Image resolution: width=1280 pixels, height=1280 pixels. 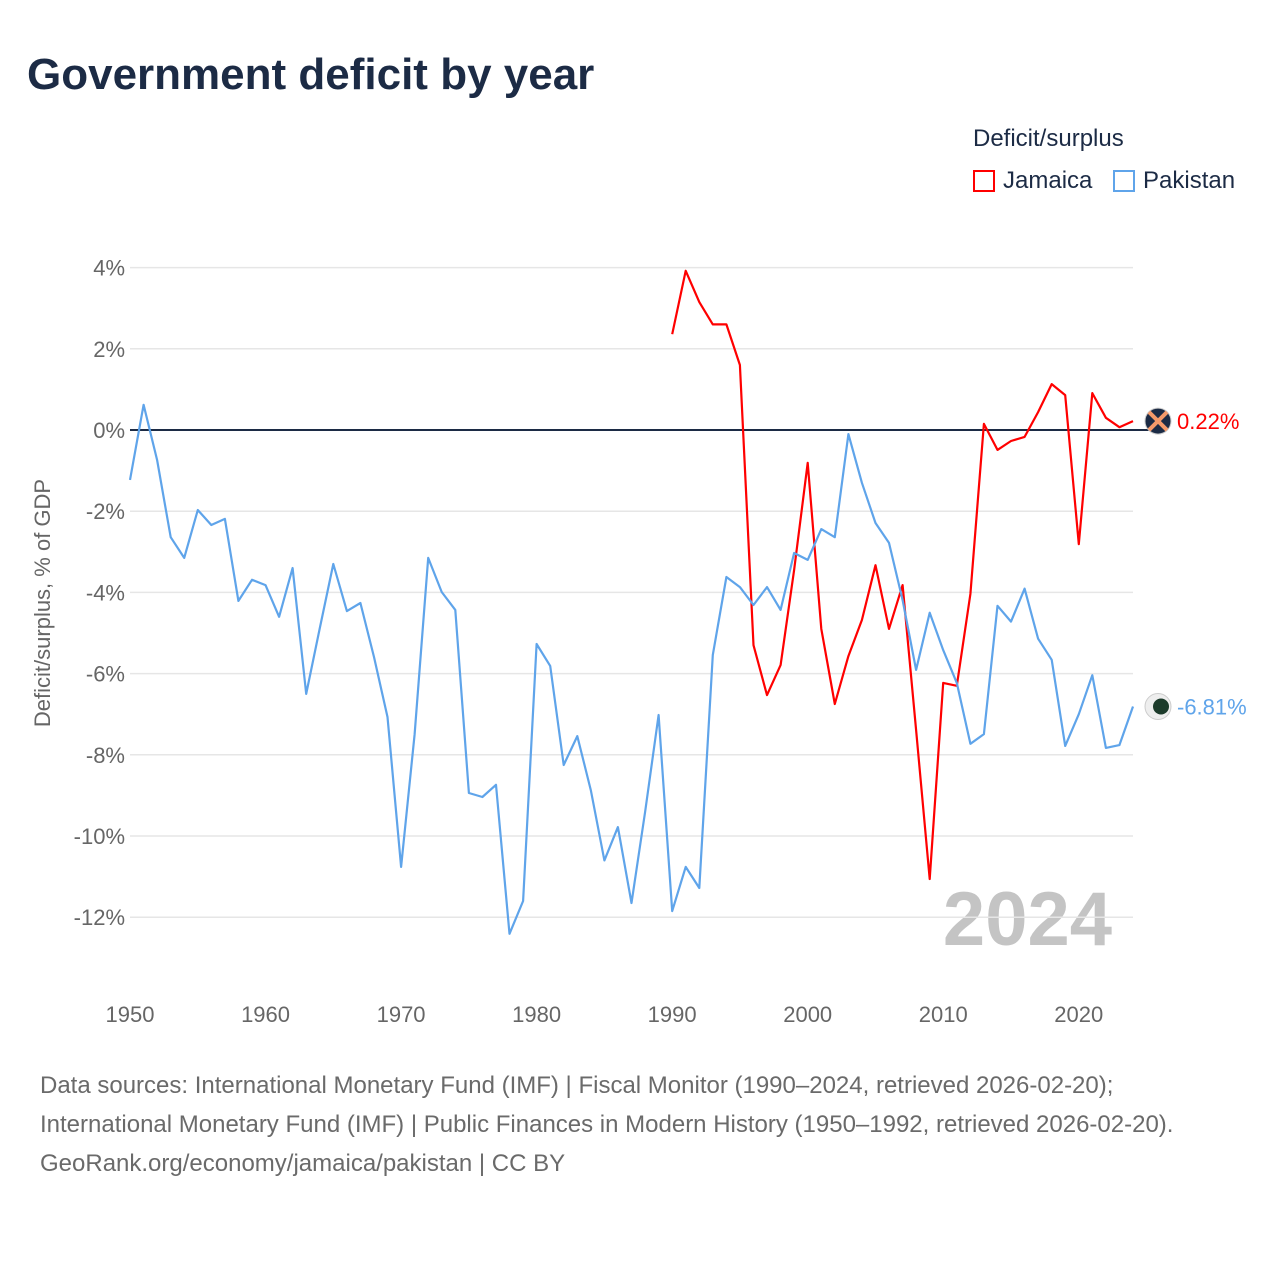 I want to click on y-tick-label: 4%, so click(x=109, y=268).